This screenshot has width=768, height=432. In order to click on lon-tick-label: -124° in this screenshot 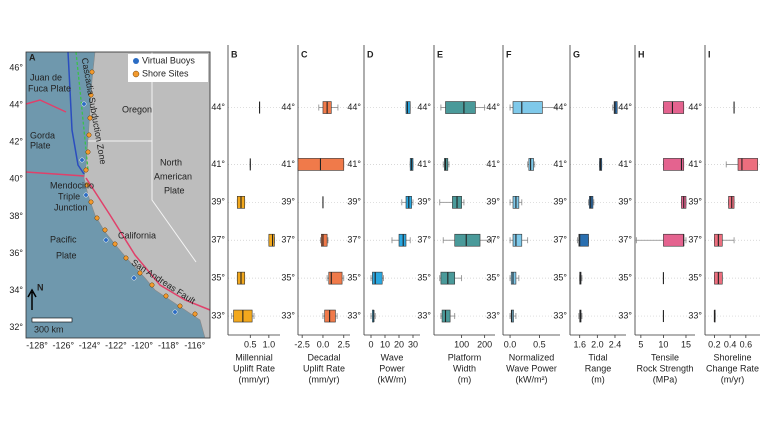, I will do `click(90, 345)`.